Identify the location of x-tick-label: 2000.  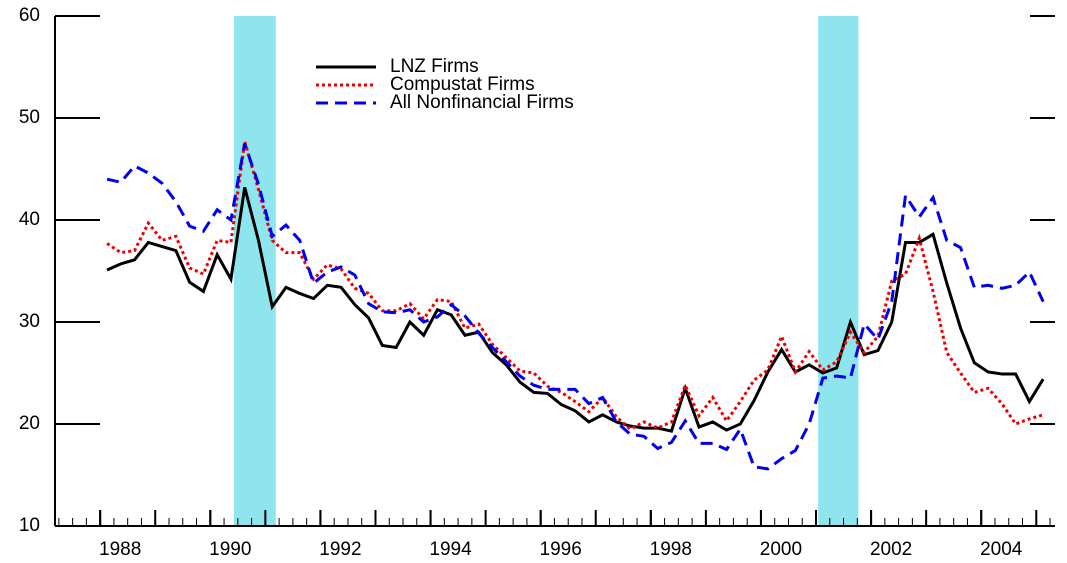
(781, 549).